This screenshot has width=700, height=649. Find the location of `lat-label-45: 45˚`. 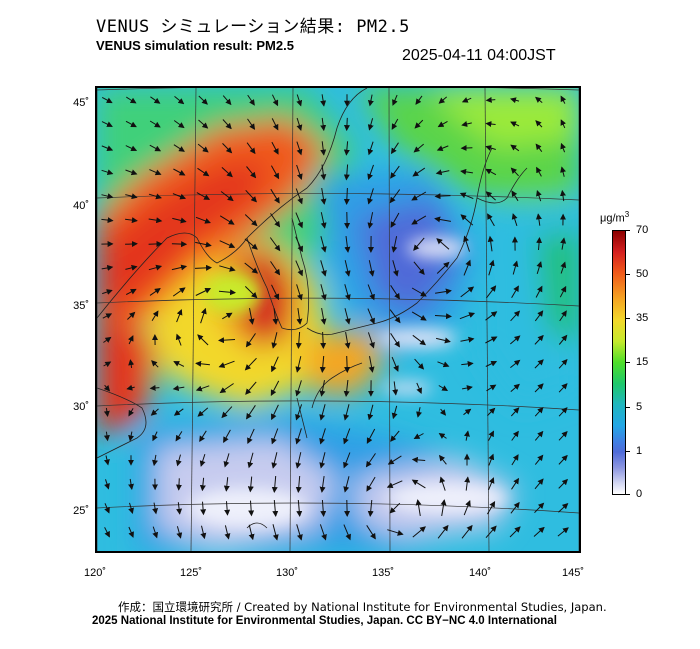

lat-label-45: 45˚ is located at coordinates (81, 103).